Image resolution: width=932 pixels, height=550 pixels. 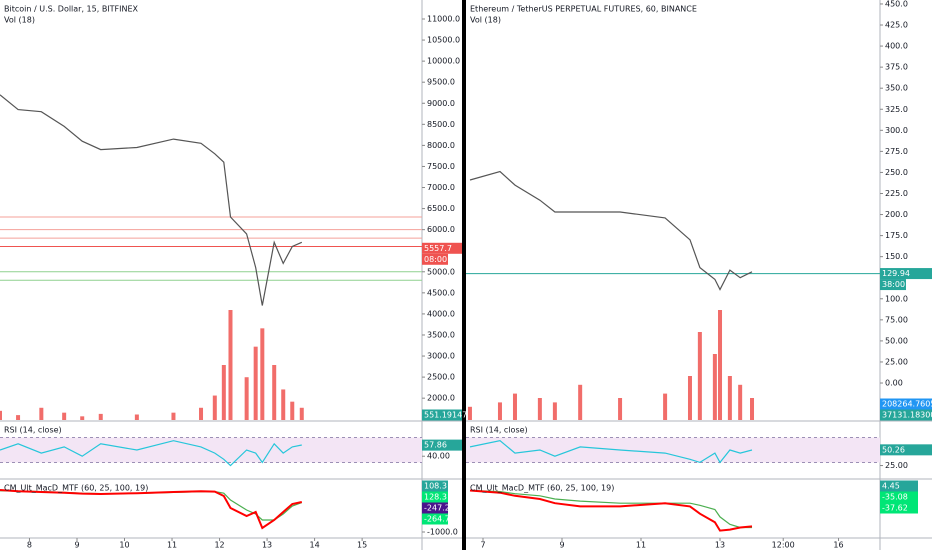 What do you see at coordinates (441, 271) in the screenshot?
I see `y-tick-label: 5000.0` at bounding box center [441, 271].